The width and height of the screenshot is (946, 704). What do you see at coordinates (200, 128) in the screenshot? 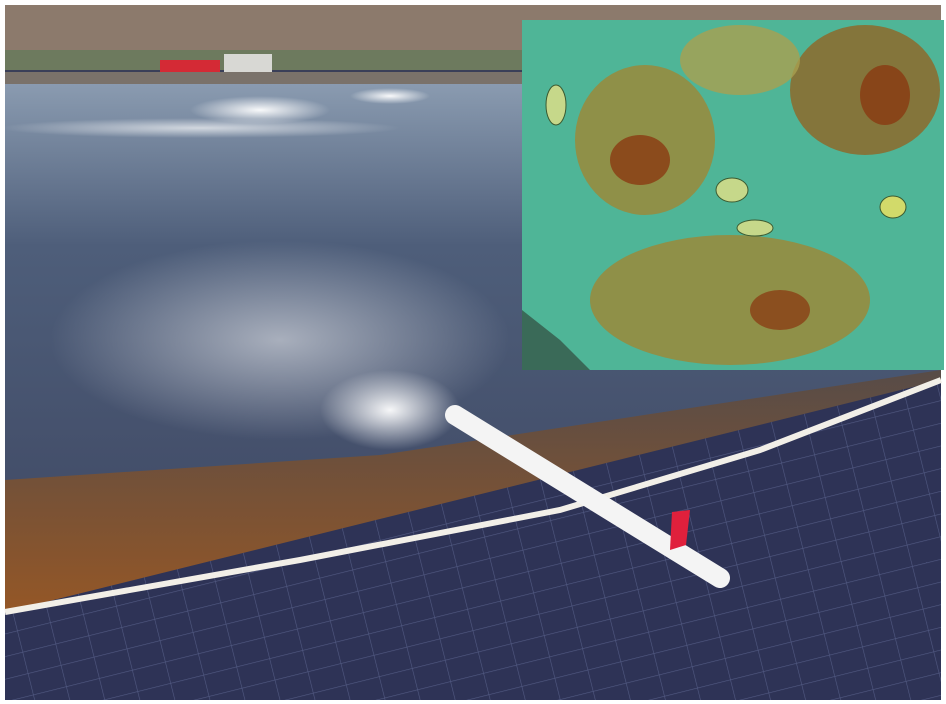
I see `foam-streak` at bounding box center [200, 128].